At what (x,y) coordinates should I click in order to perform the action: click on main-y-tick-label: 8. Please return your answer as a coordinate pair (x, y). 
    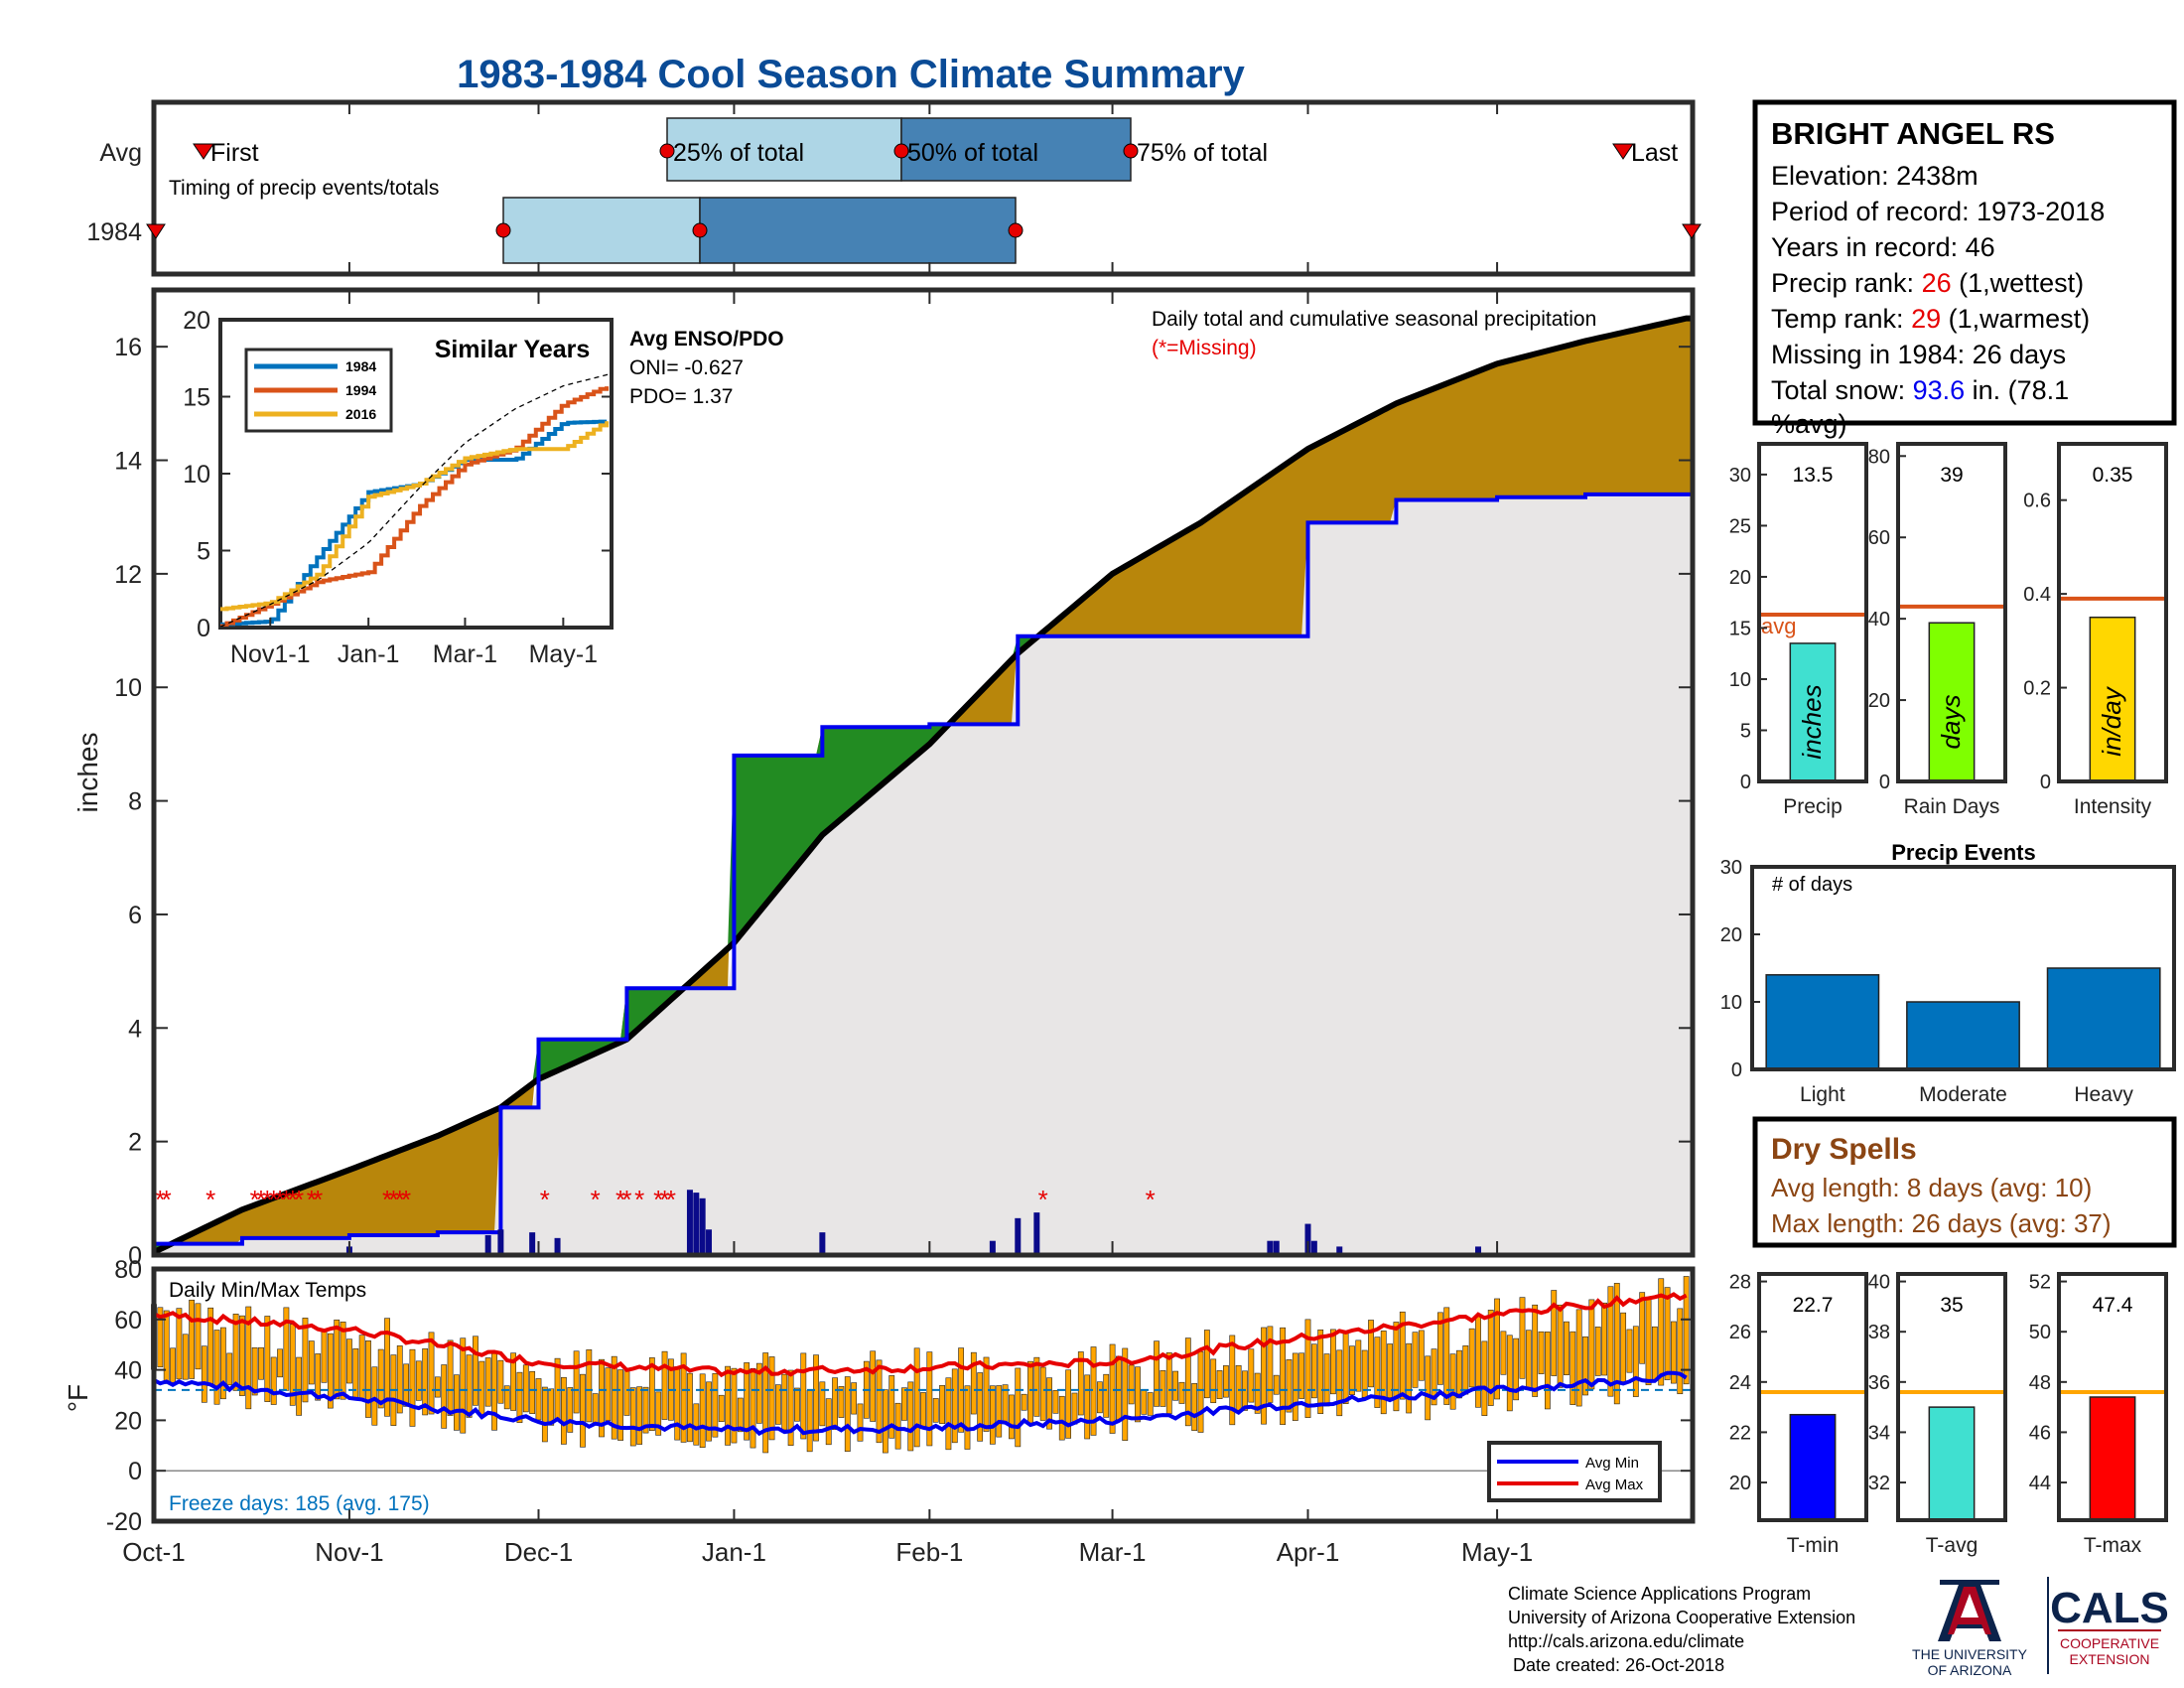
    Looking at the image, I should click on (135, 802).